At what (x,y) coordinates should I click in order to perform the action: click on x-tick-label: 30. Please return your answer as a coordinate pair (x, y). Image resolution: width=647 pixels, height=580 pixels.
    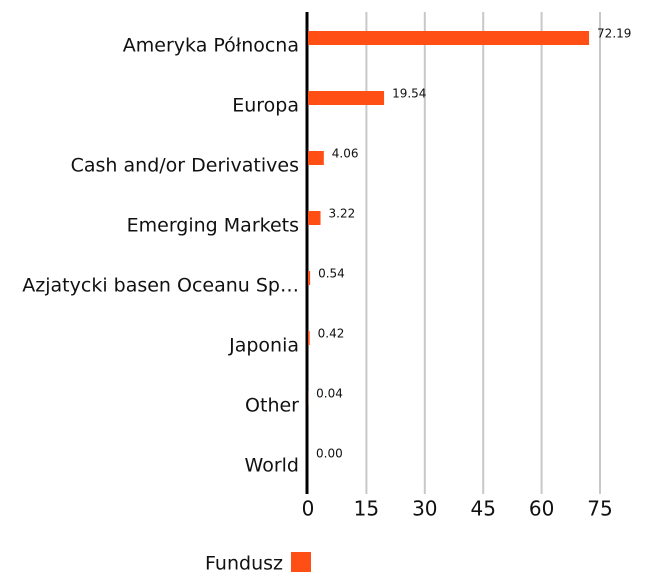
    Looking at the image, I should click on (424, 509).